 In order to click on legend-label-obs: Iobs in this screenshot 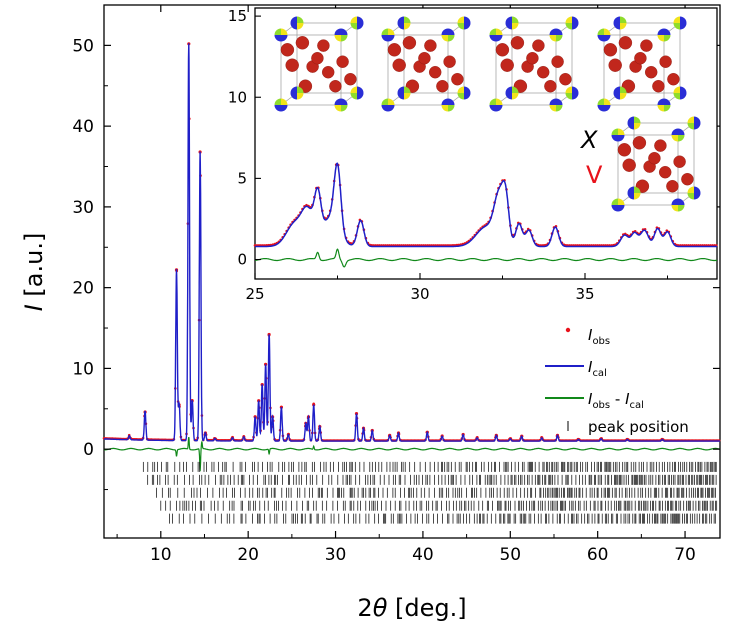, I will do `click(599, 336)`.